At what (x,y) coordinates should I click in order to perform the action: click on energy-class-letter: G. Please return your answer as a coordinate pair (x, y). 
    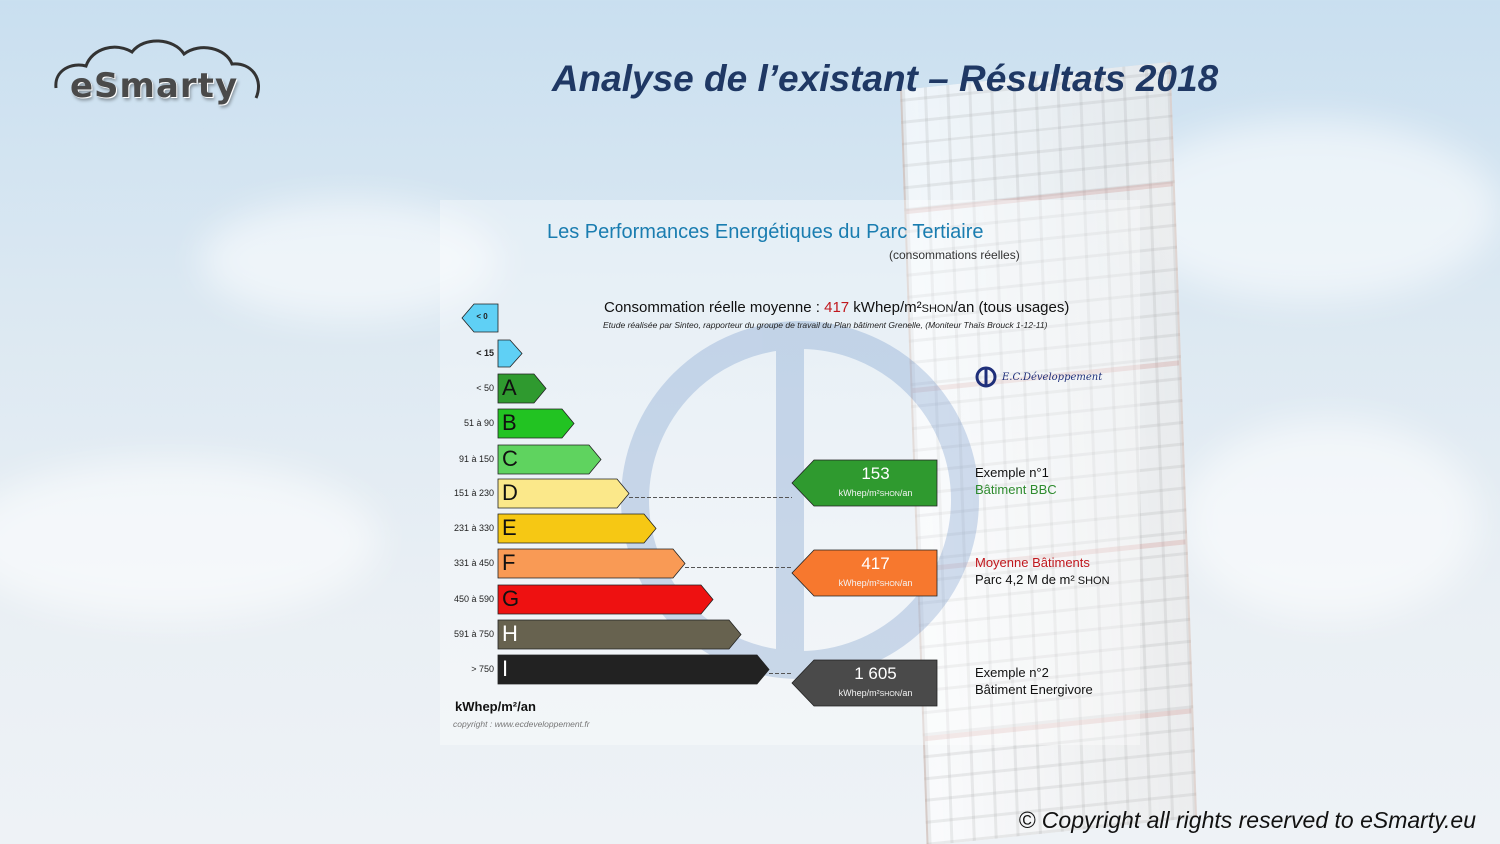
    Looking at the image, I should click on (511, 598).